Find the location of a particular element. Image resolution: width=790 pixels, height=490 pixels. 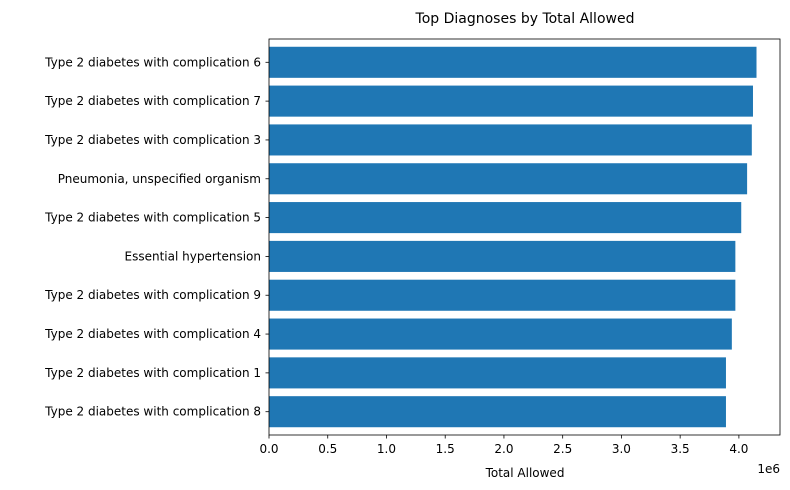

x-tick-label: 4.0 is located at coordinates (738, 449).